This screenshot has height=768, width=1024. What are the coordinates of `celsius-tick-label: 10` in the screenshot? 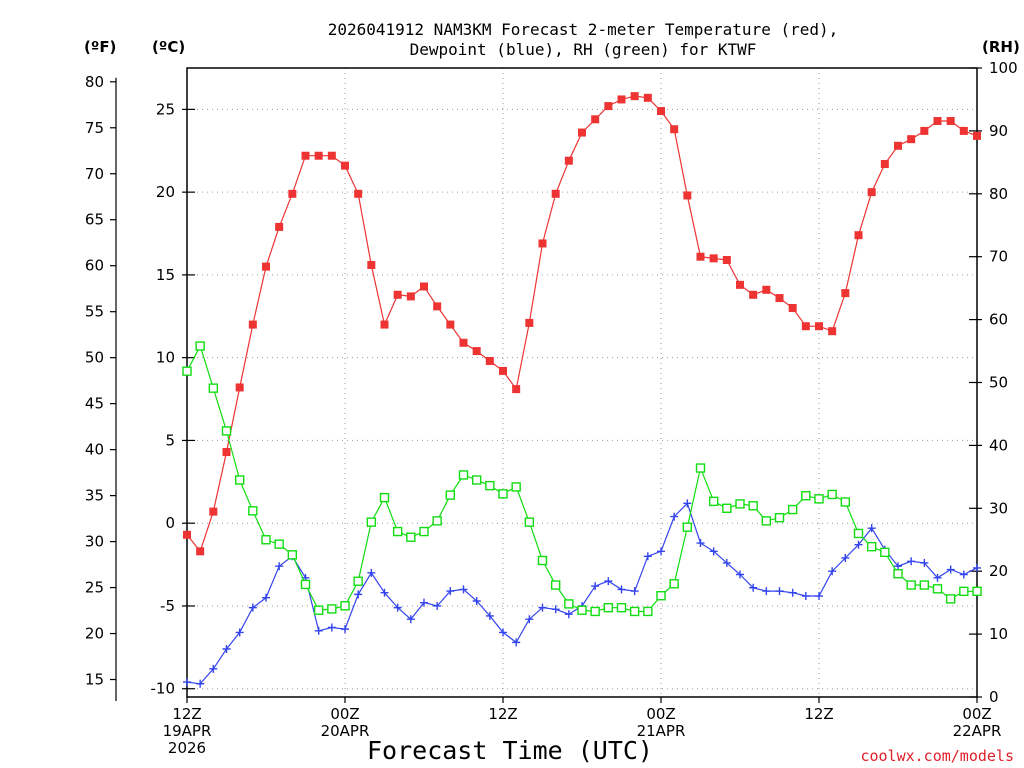 It's located at (165, 358).